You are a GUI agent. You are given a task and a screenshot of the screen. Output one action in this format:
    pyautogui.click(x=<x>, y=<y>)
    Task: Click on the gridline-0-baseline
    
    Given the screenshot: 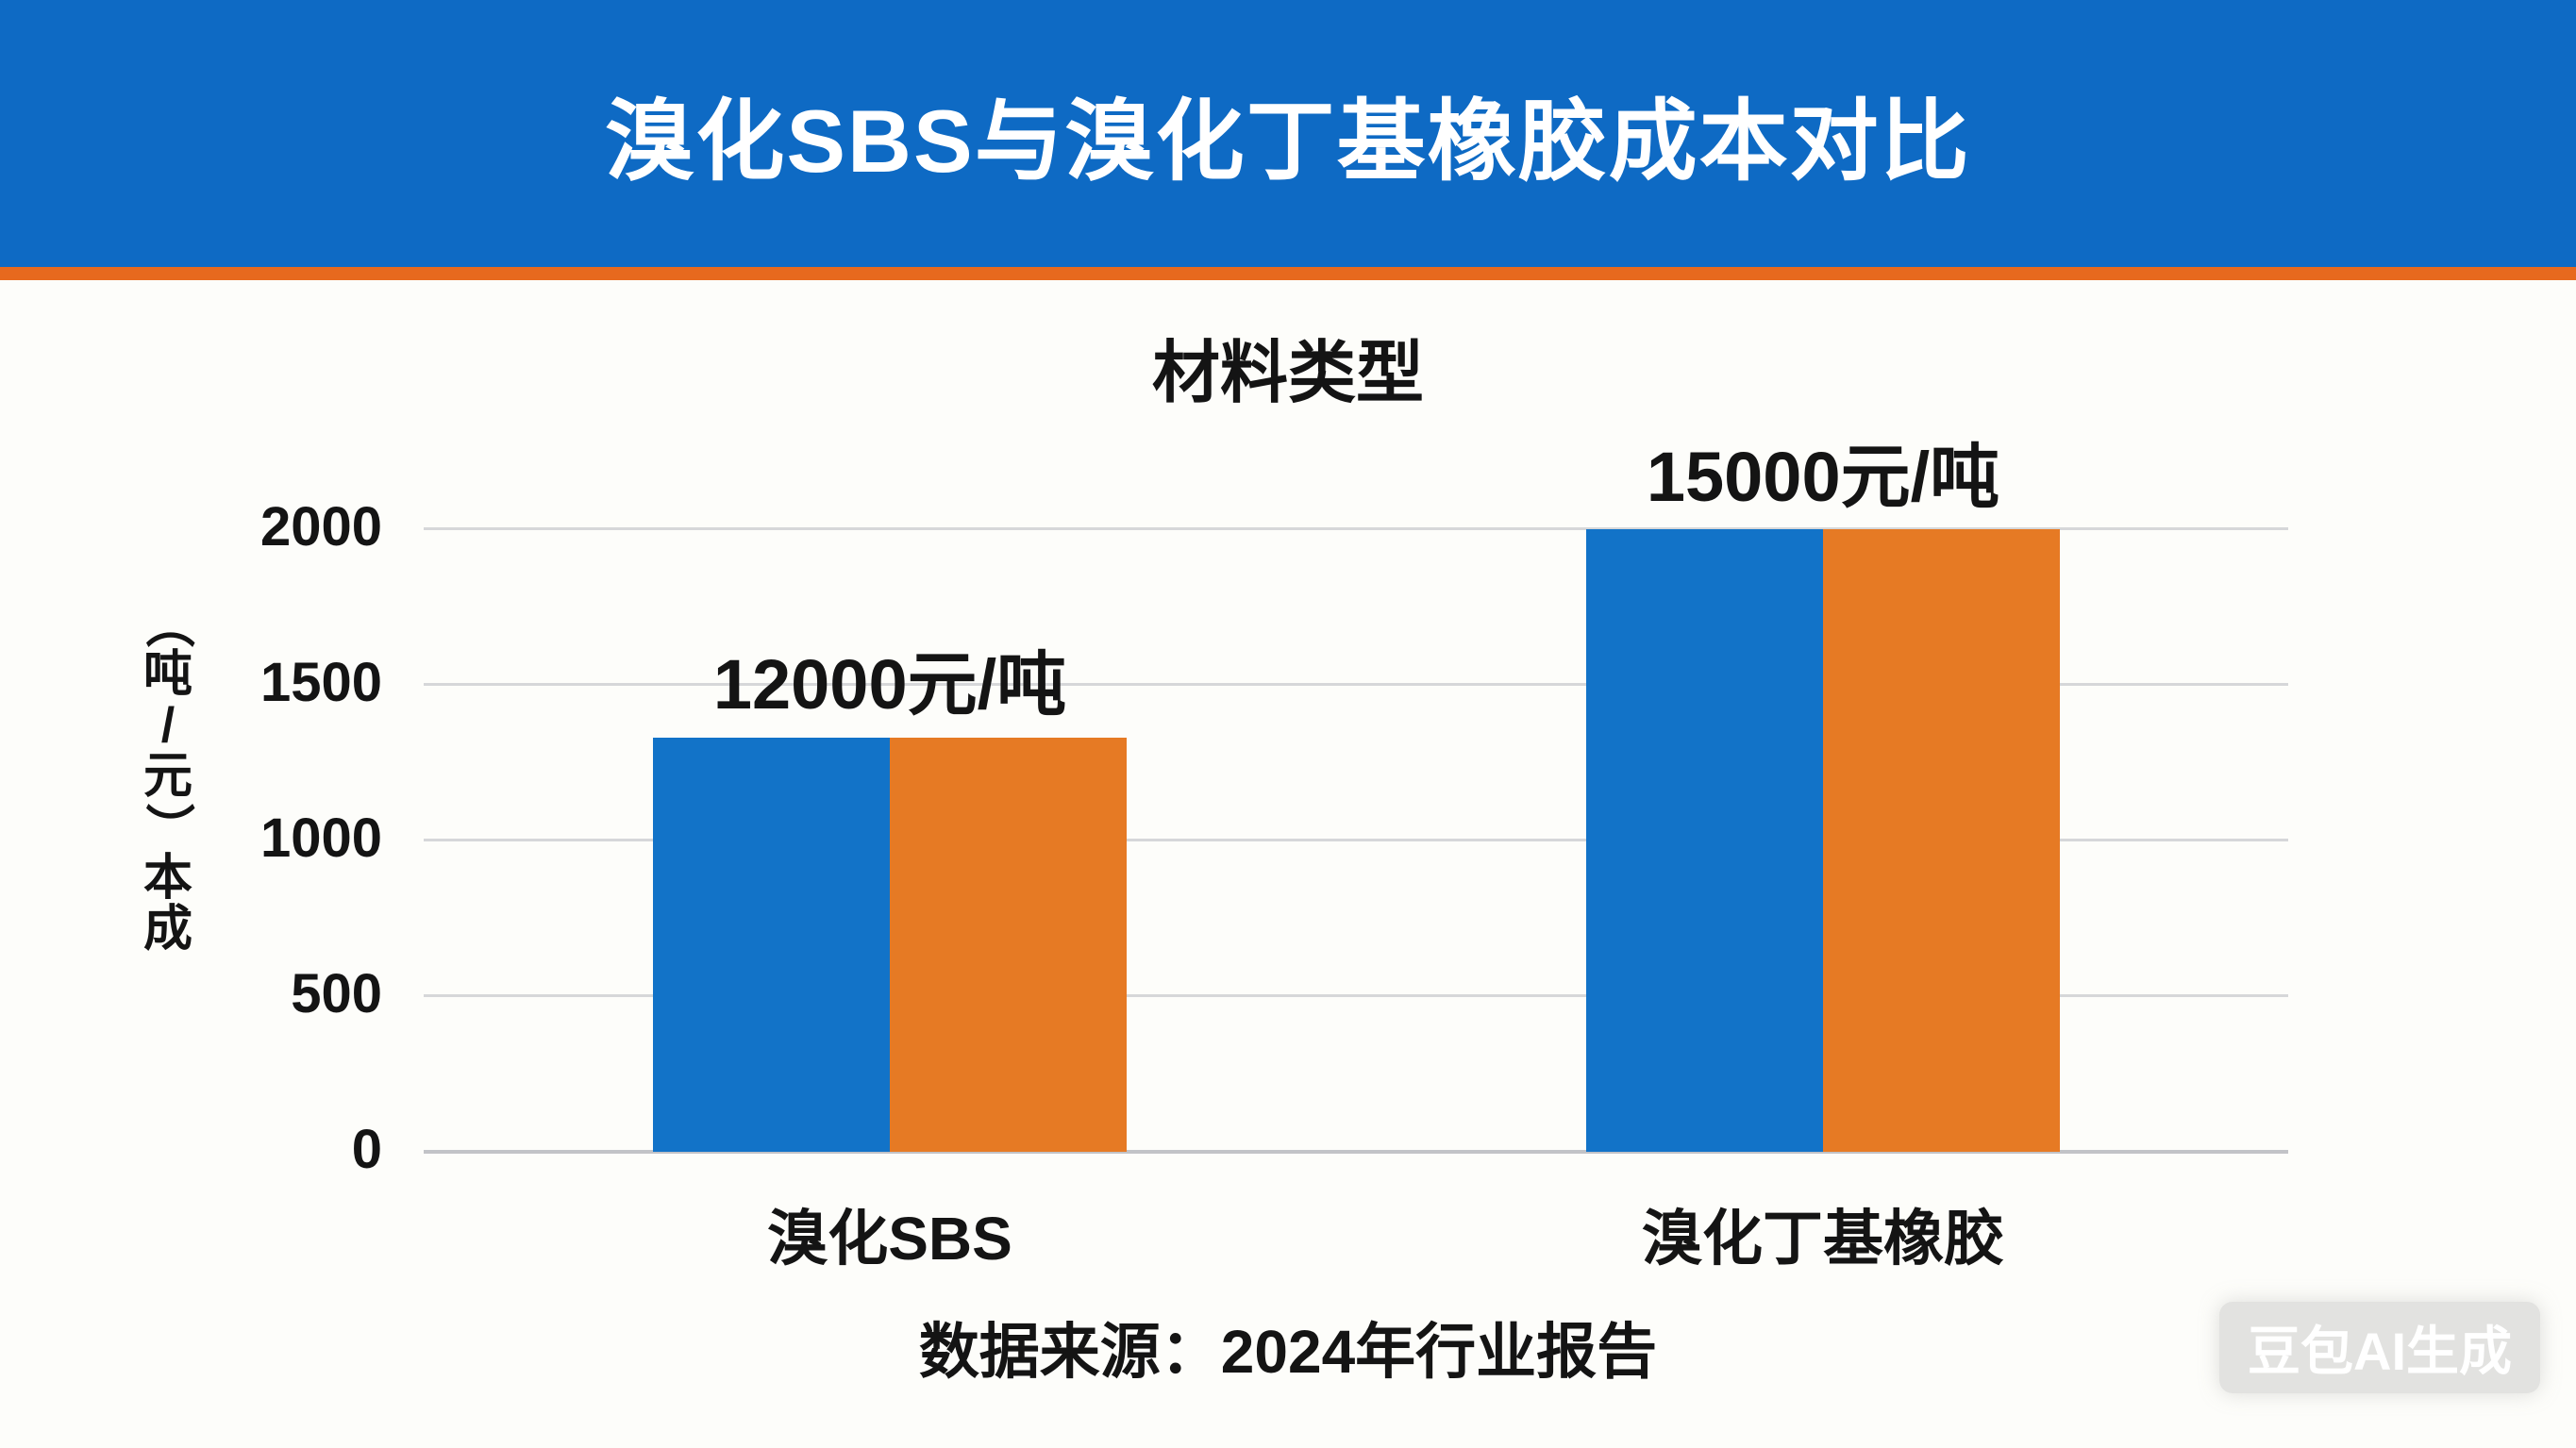 What is the action you would take?
    pyautogui.click(x=1356, y=1152)
    